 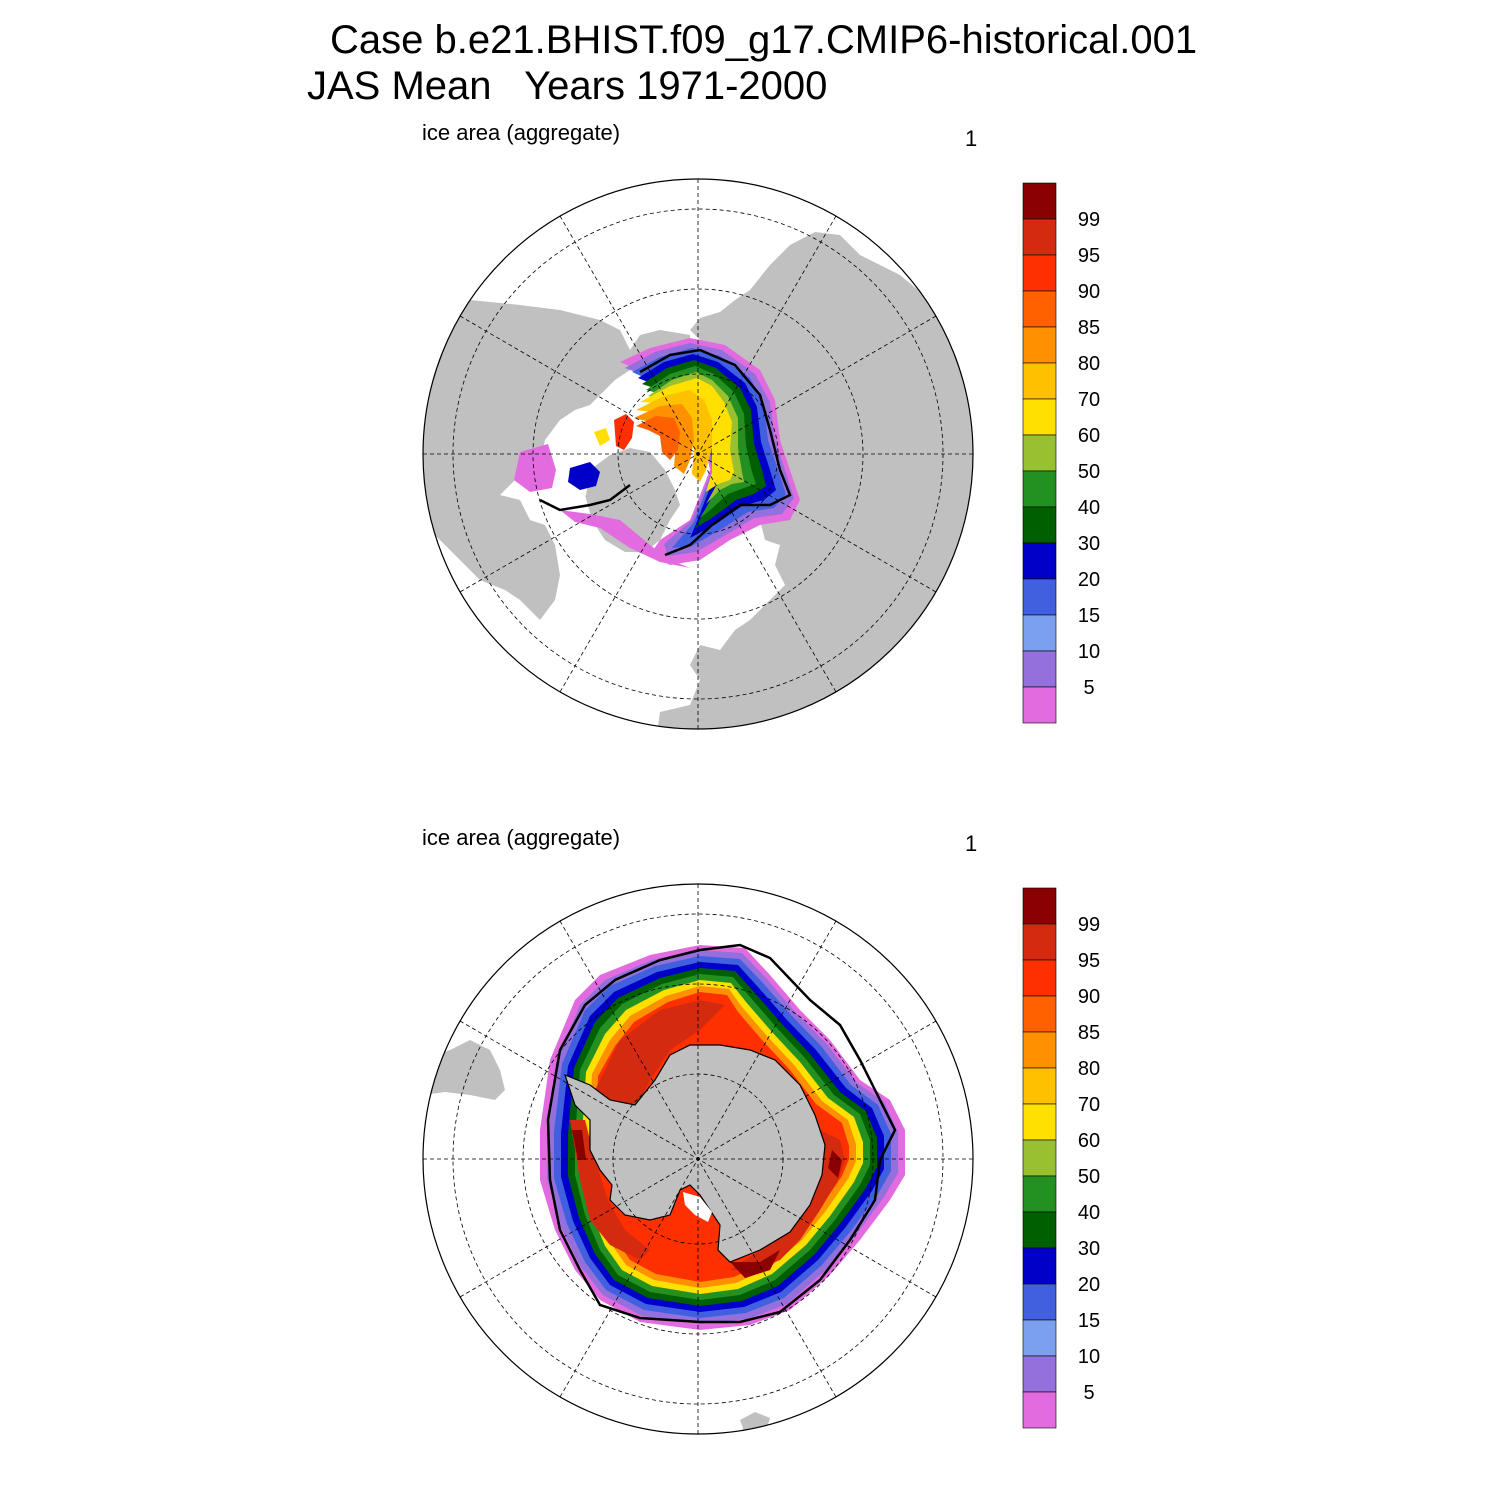 What do you see at coordinates (1061, 453) in the screenshot?
I see `north-colorbar: 99 95 90 85 80 70 60 50 40 30 20 15 10 5` at bounding box center [1061, 453].